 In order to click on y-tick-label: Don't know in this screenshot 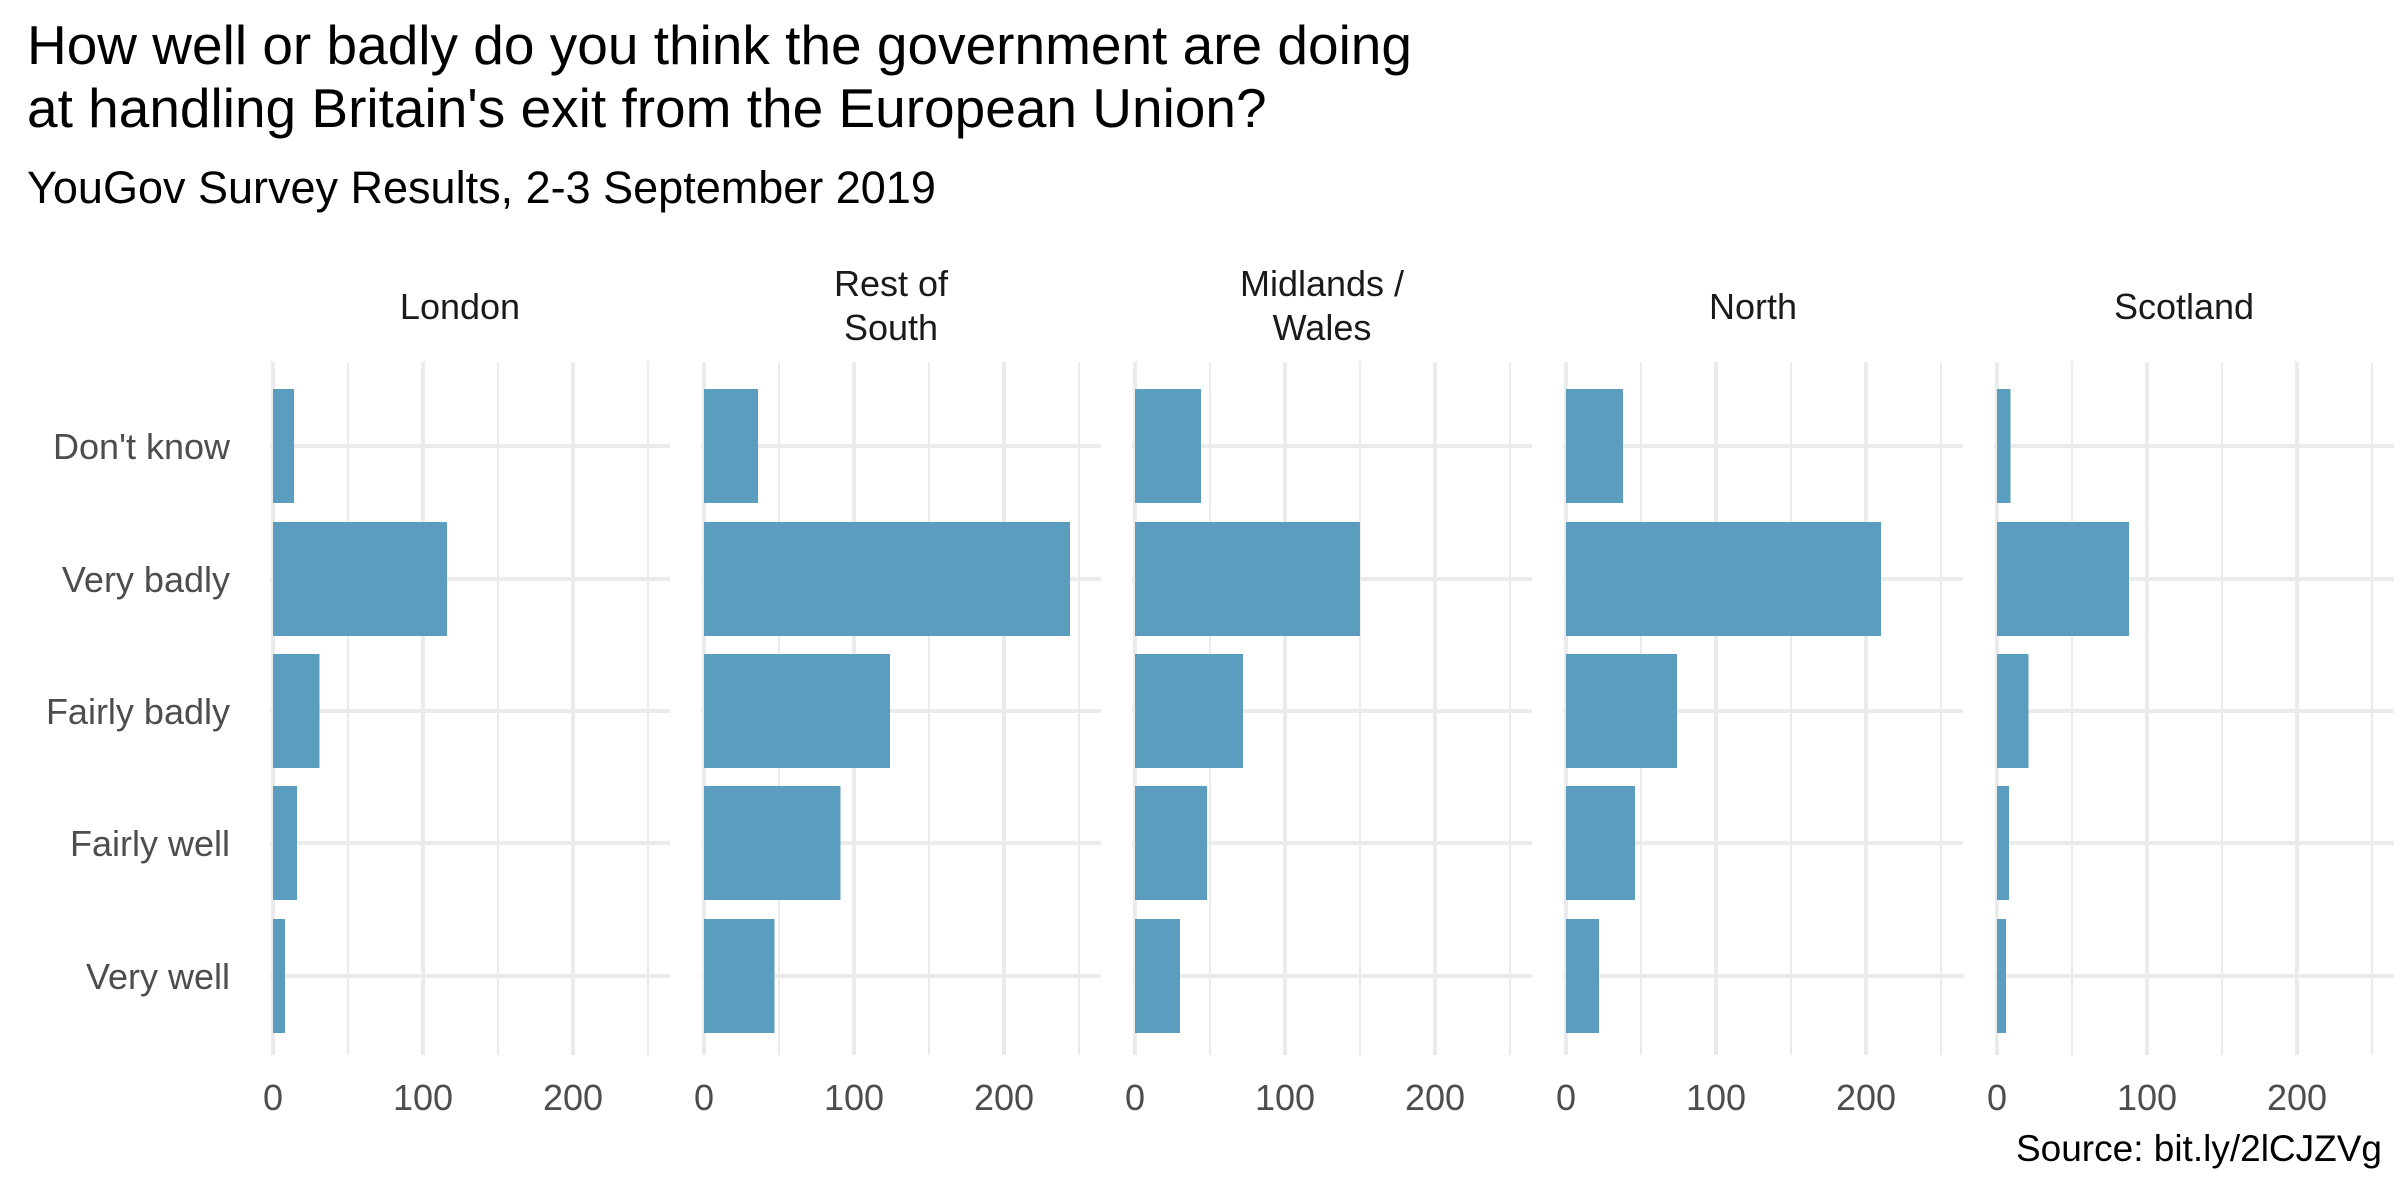, I will do `click(142, 446)`.